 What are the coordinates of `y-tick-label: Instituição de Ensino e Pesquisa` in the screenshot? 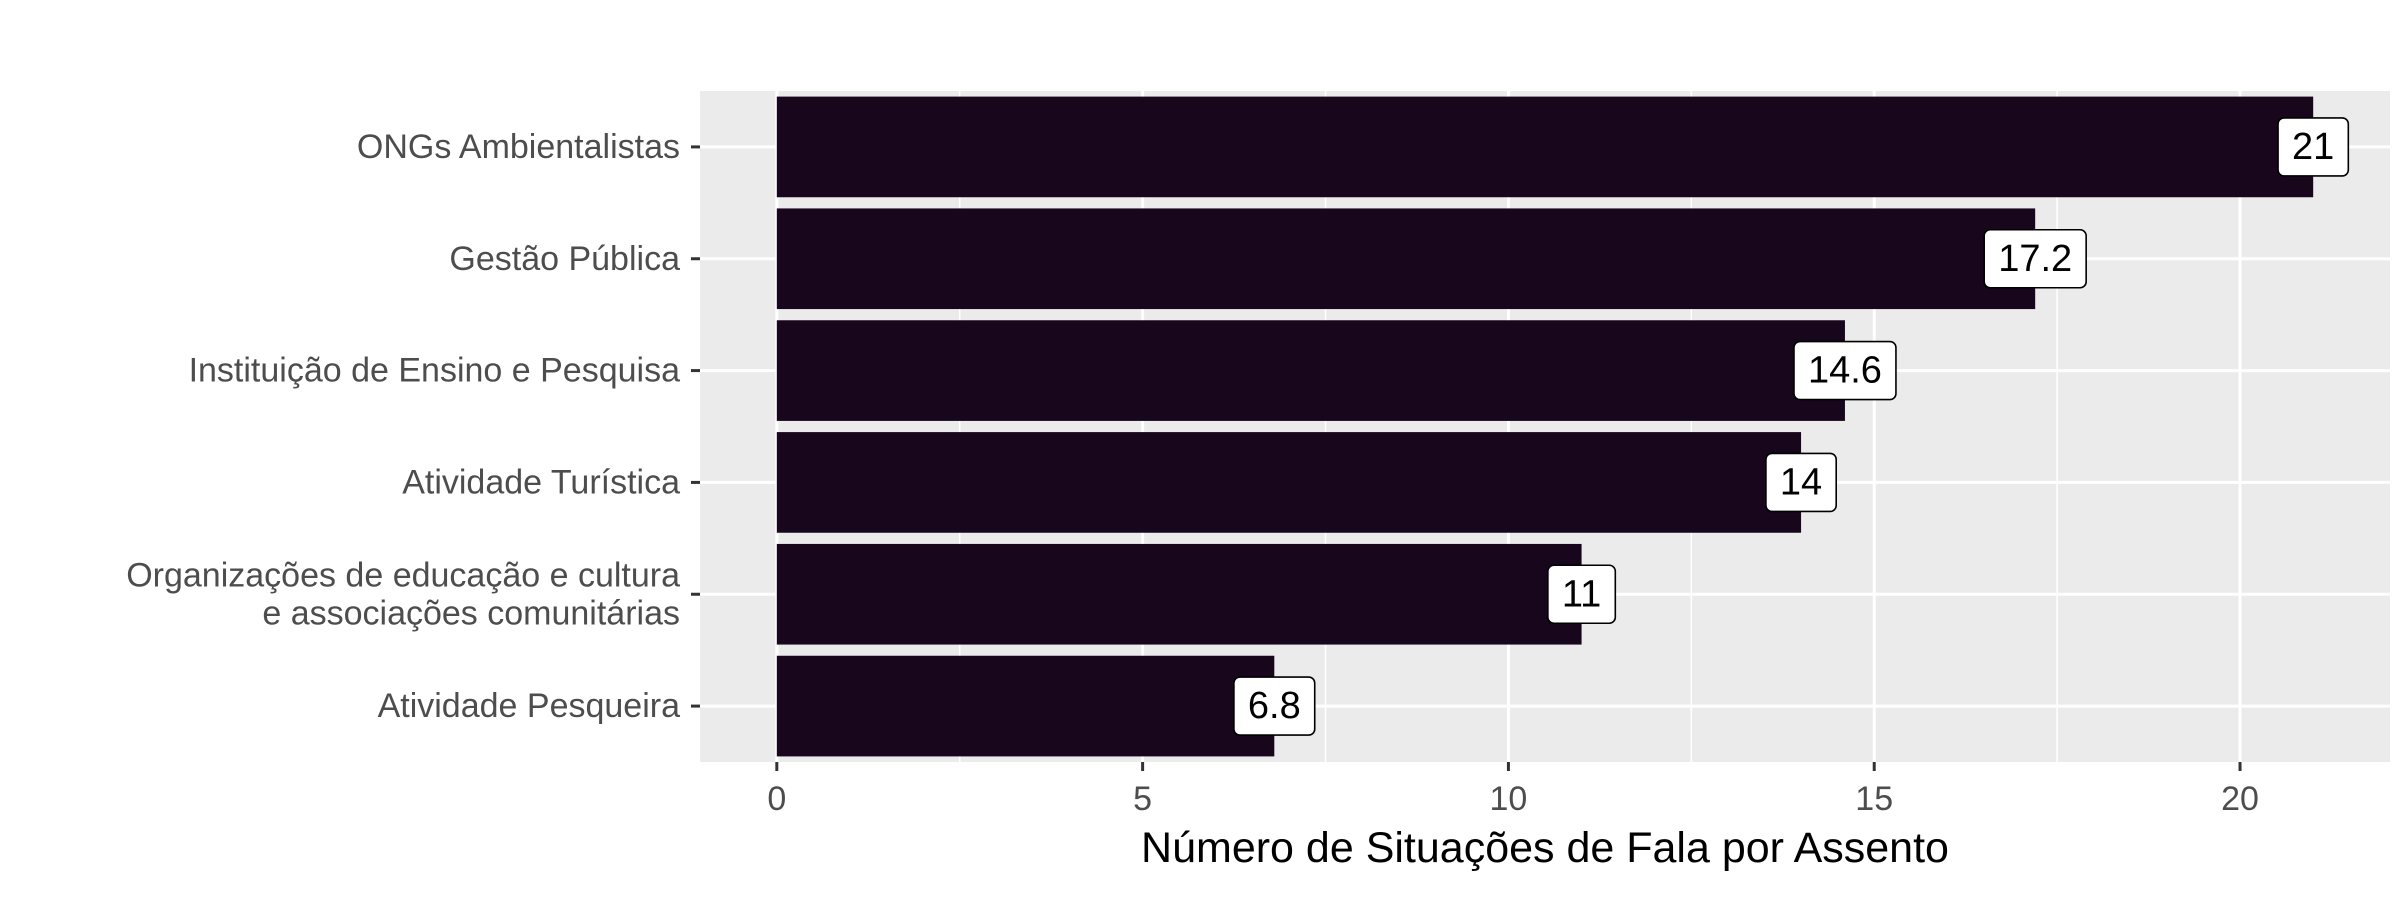 It's located at (435, 371).